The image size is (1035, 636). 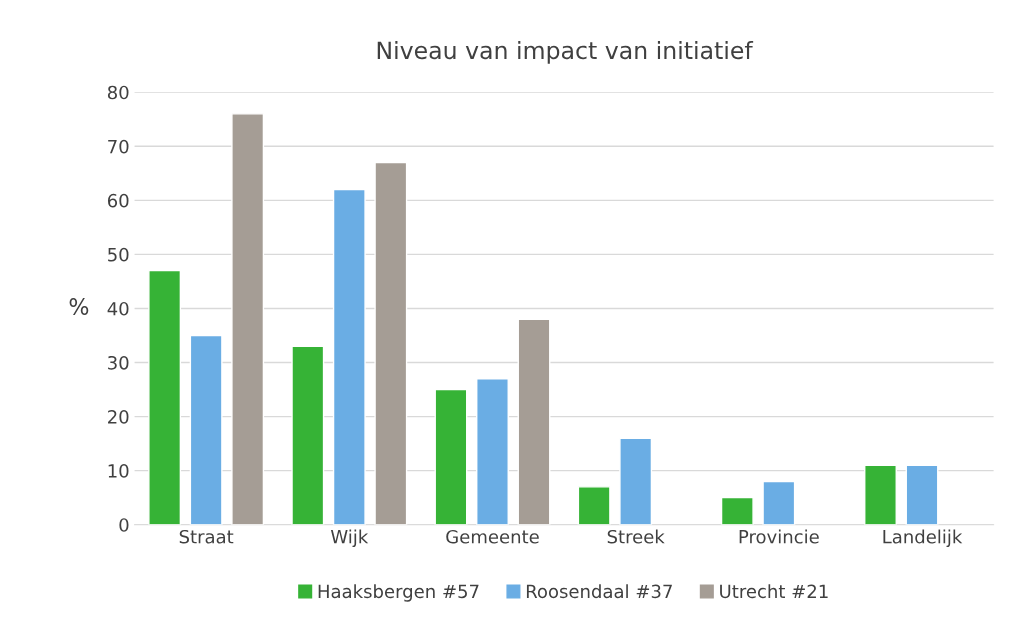 What do you see at coordinates (118, 254) in the screenshot?
I see `y-tick-label: 50` at bounding box center [118, 254].